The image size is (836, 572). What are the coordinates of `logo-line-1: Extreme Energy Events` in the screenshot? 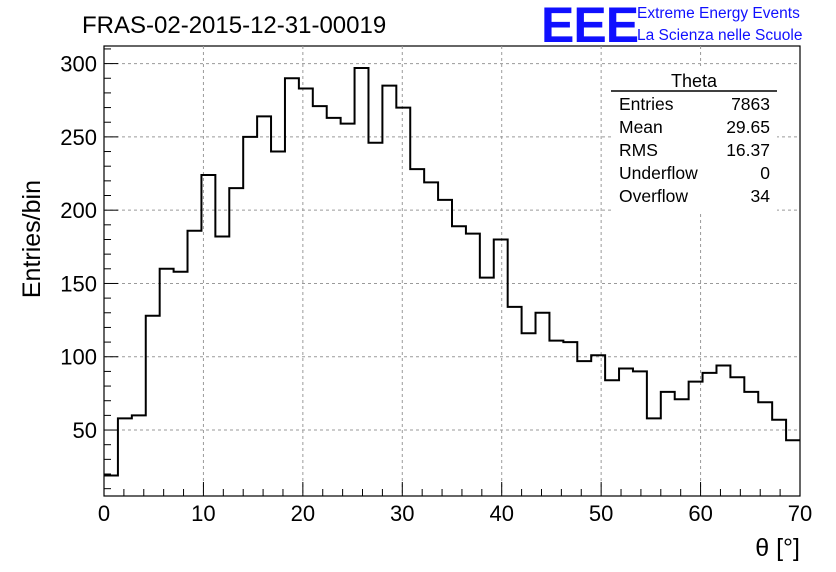 It's located at (718, 13).